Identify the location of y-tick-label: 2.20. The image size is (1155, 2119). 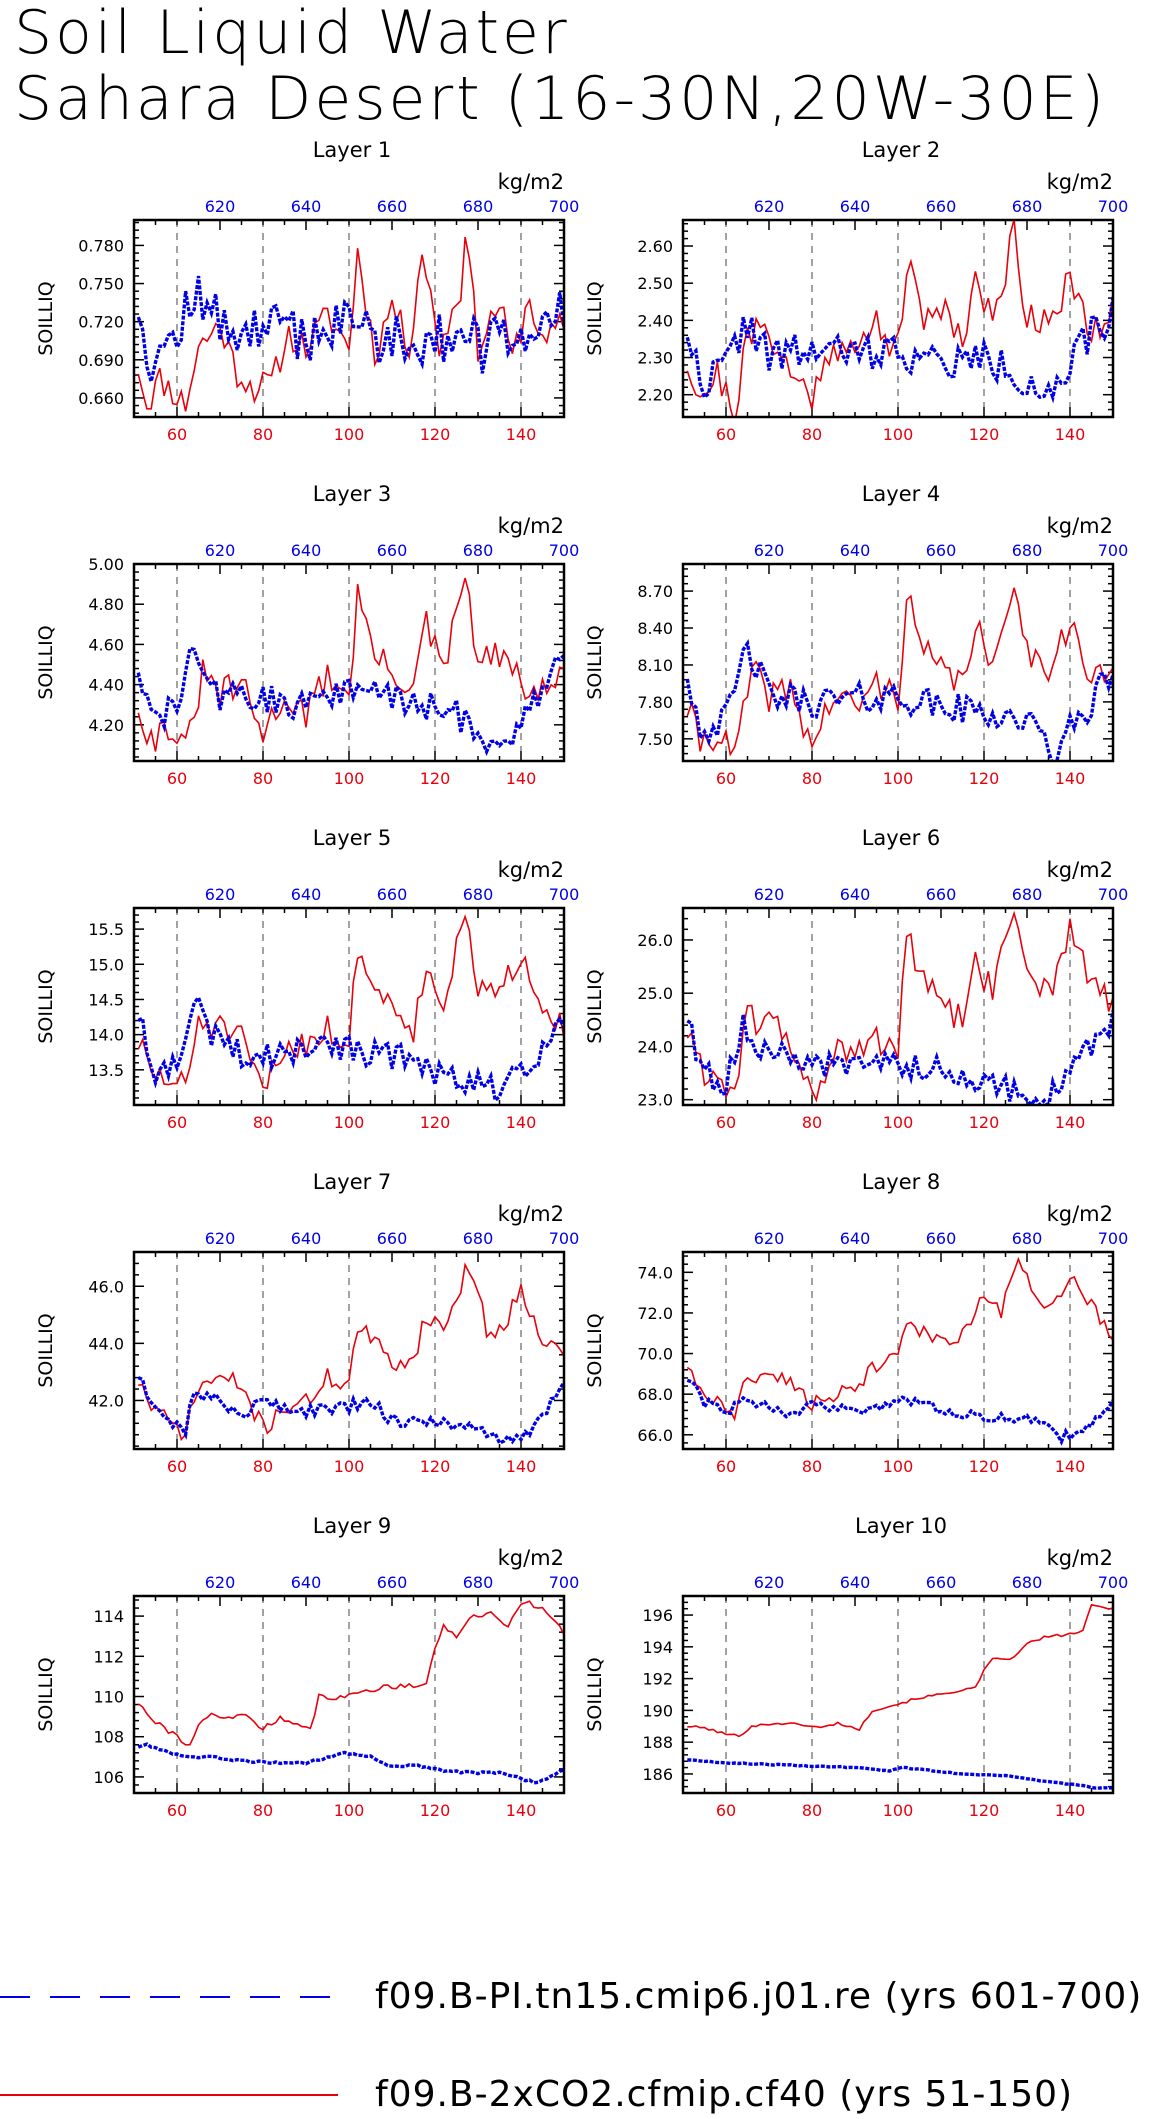
(655, 395).